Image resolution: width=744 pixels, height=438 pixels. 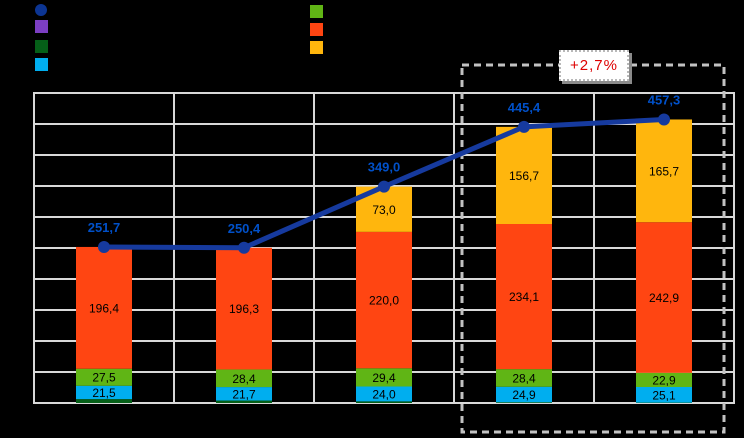 I want to click on bar-1-green-segment-label: 27,5, so click(x=104, y=378).